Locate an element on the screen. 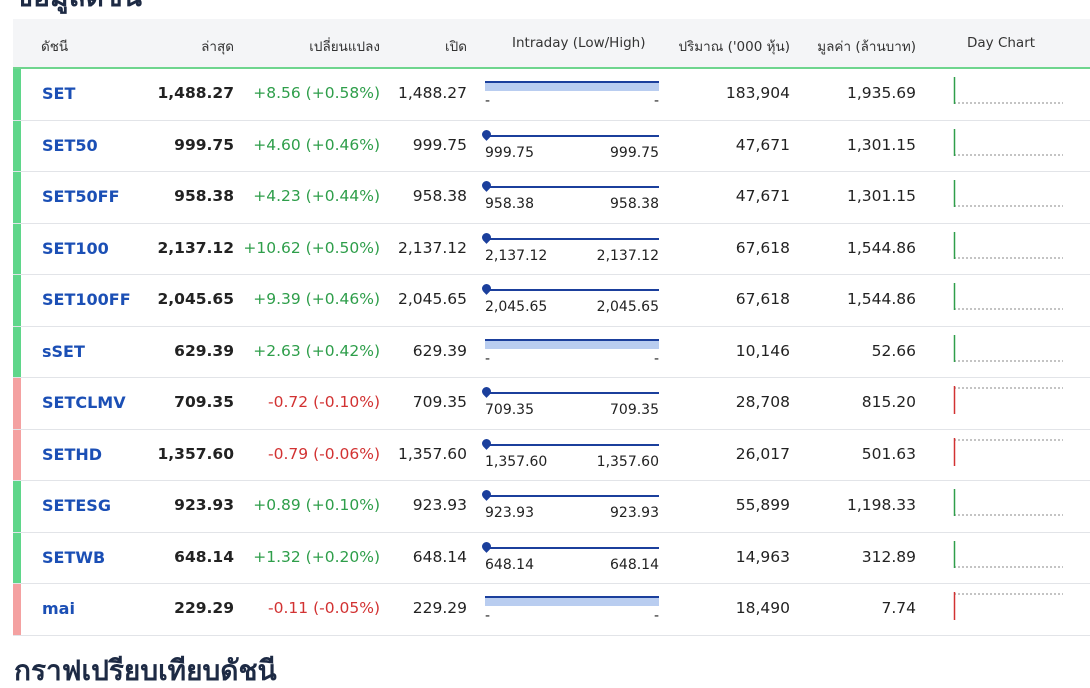 The height and width of the screenshot is (688, 1090). last-price: 1,488.27 is located at coordinates (196, 93).